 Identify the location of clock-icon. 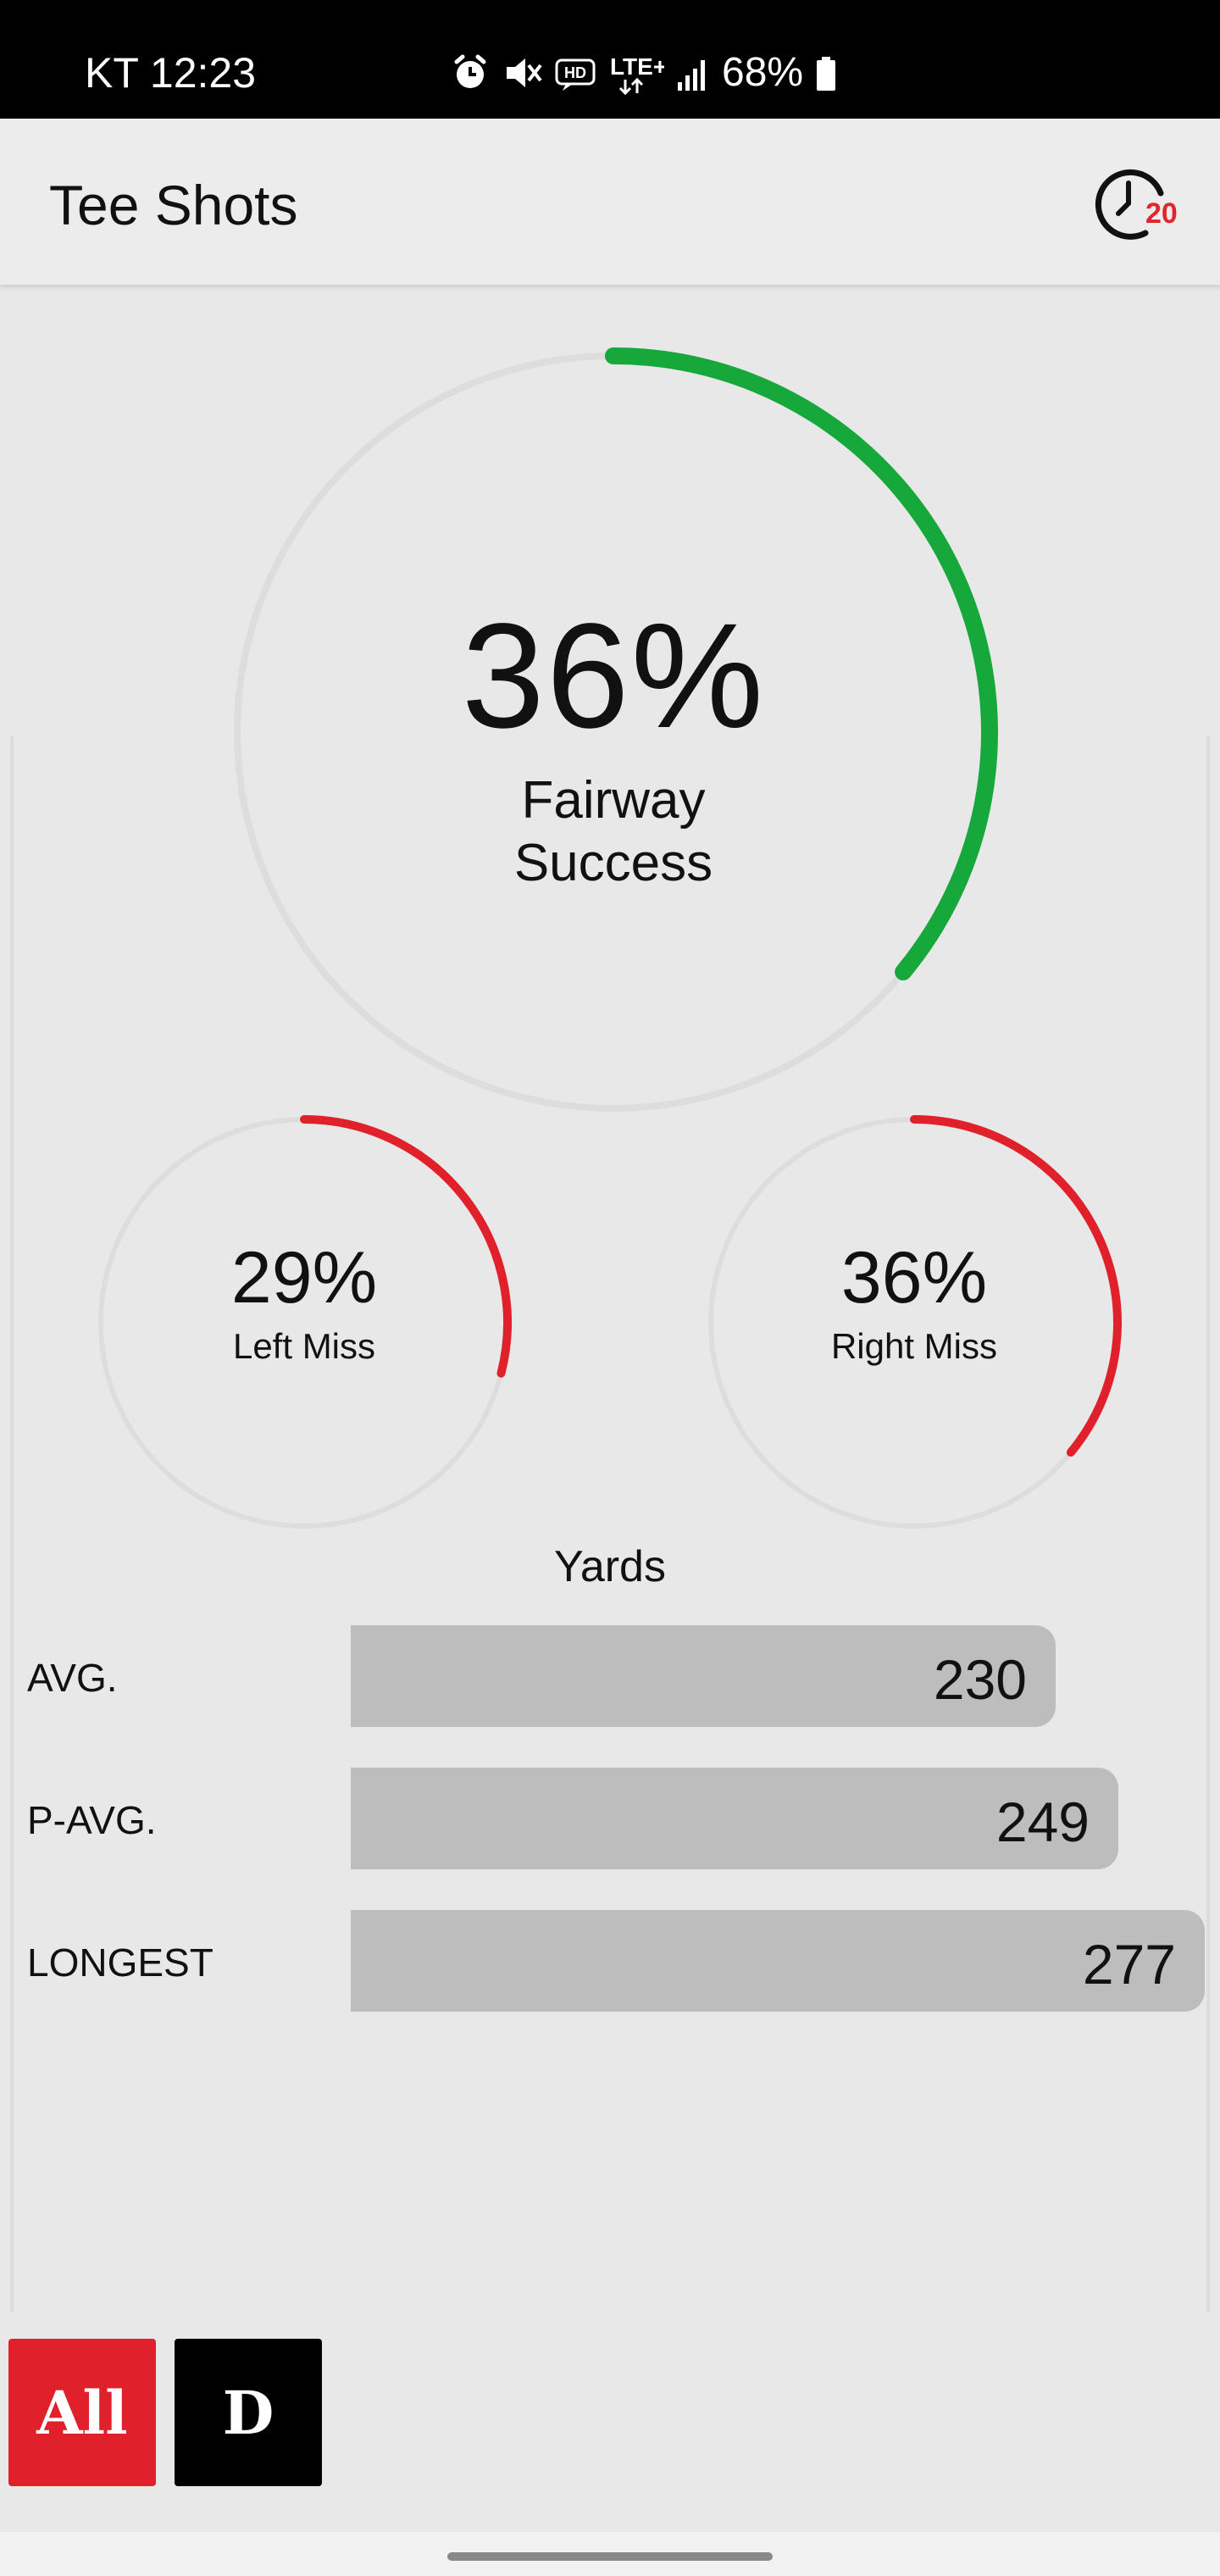
(1129, 204).